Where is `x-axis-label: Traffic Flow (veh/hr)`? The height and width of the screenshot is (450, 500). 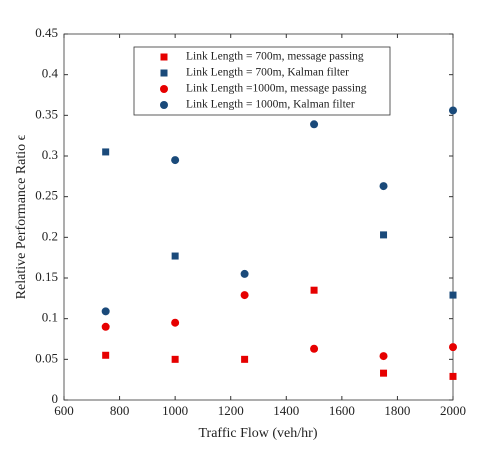
x-axis-label: Traffic Flow (veh/hr) is located at coordinates (258, 433).